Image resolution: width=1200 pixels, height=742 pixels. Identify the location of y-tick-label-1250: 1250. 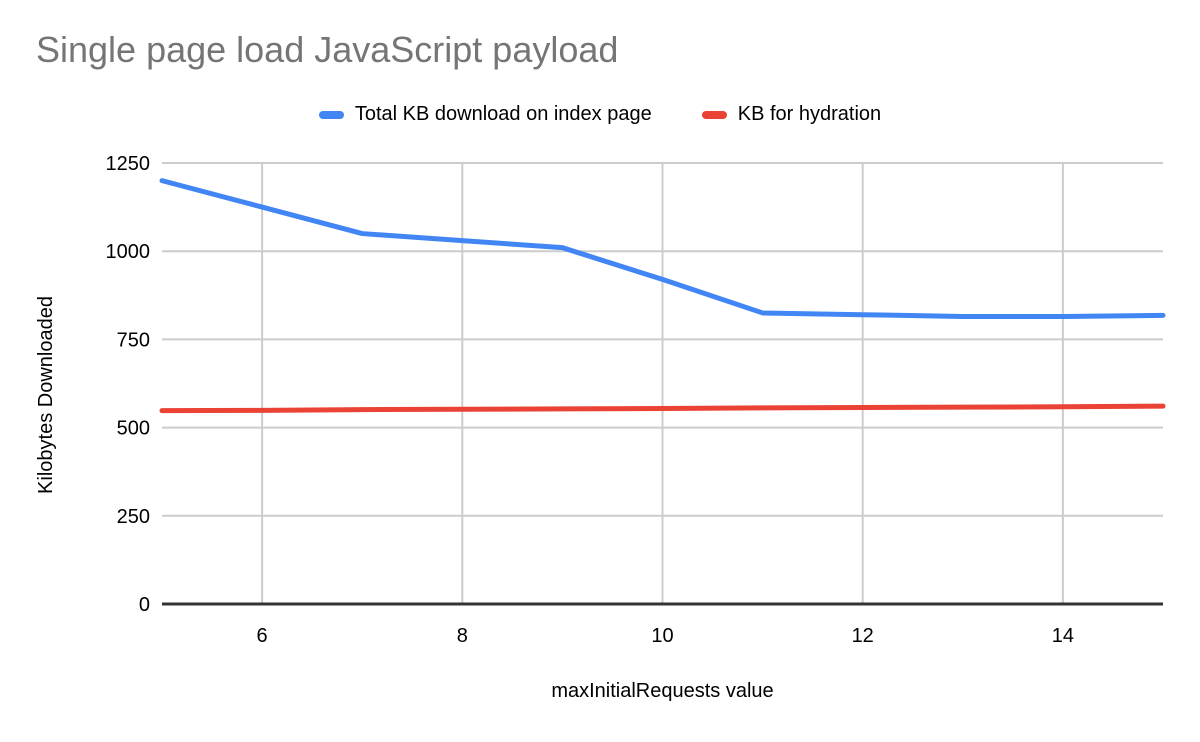
(128, 164).